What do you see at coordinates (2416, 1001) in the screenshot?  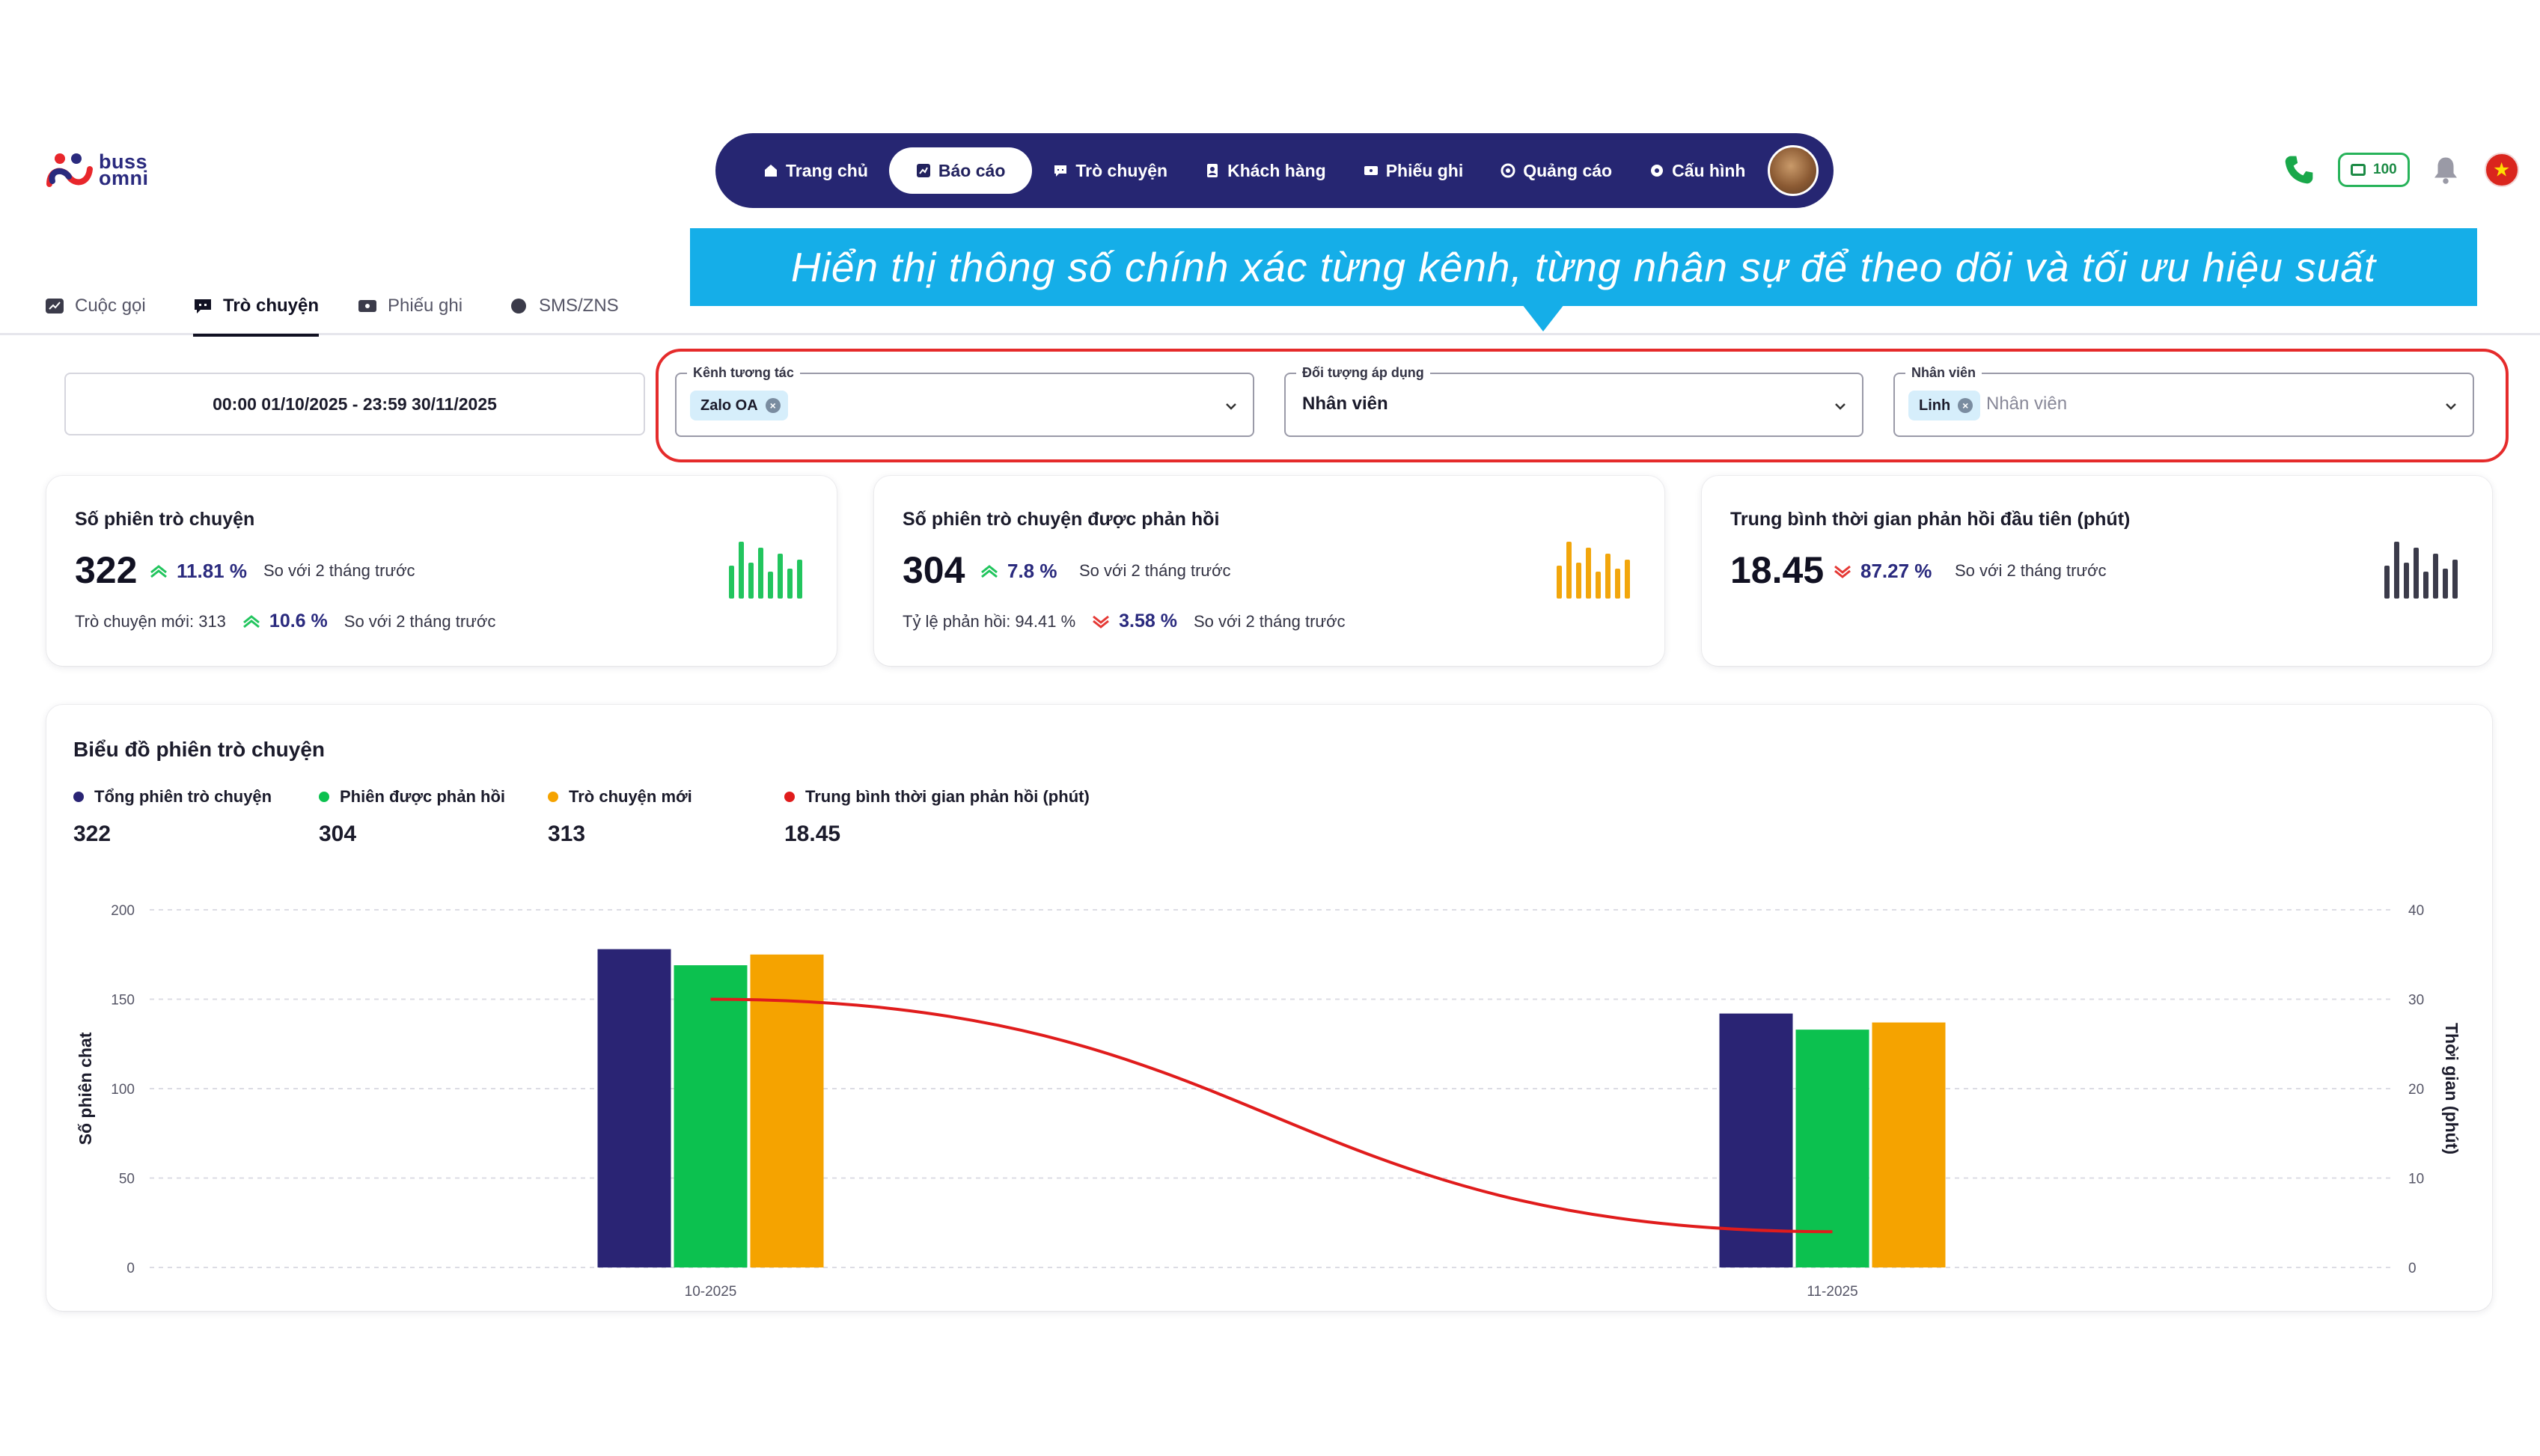 I see `y2-tick-label: 30` at bounding box center [2416, 1001].